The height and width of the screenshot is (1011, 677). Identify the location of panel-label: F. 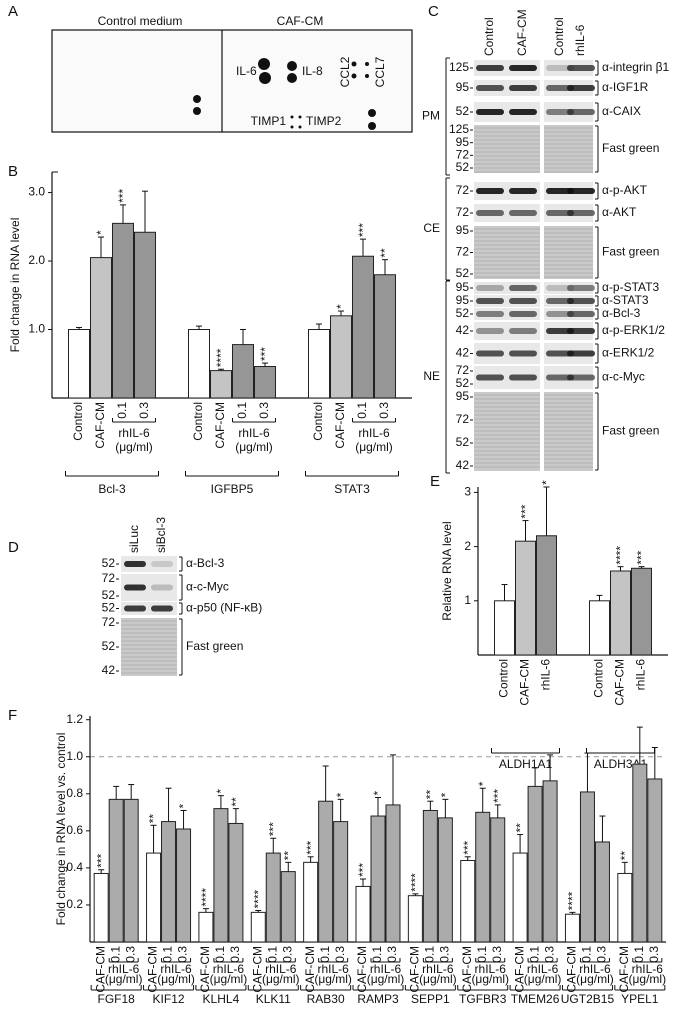
(12, 715).